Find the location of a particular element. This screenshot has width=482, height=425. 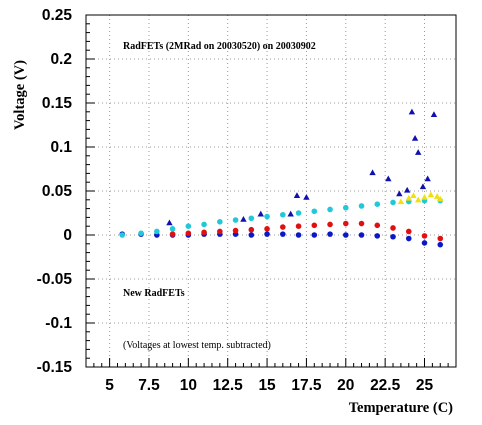

y-tick-label: 0.1 is located at coordinates (61, 147).